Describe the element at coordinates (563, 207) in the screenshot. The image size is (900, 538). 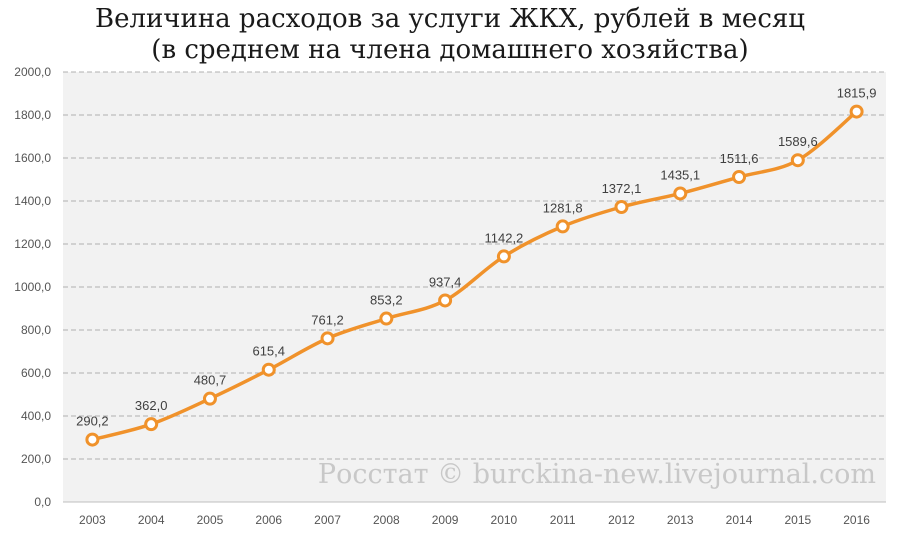
I see `data-label: 1281,8` at that location.